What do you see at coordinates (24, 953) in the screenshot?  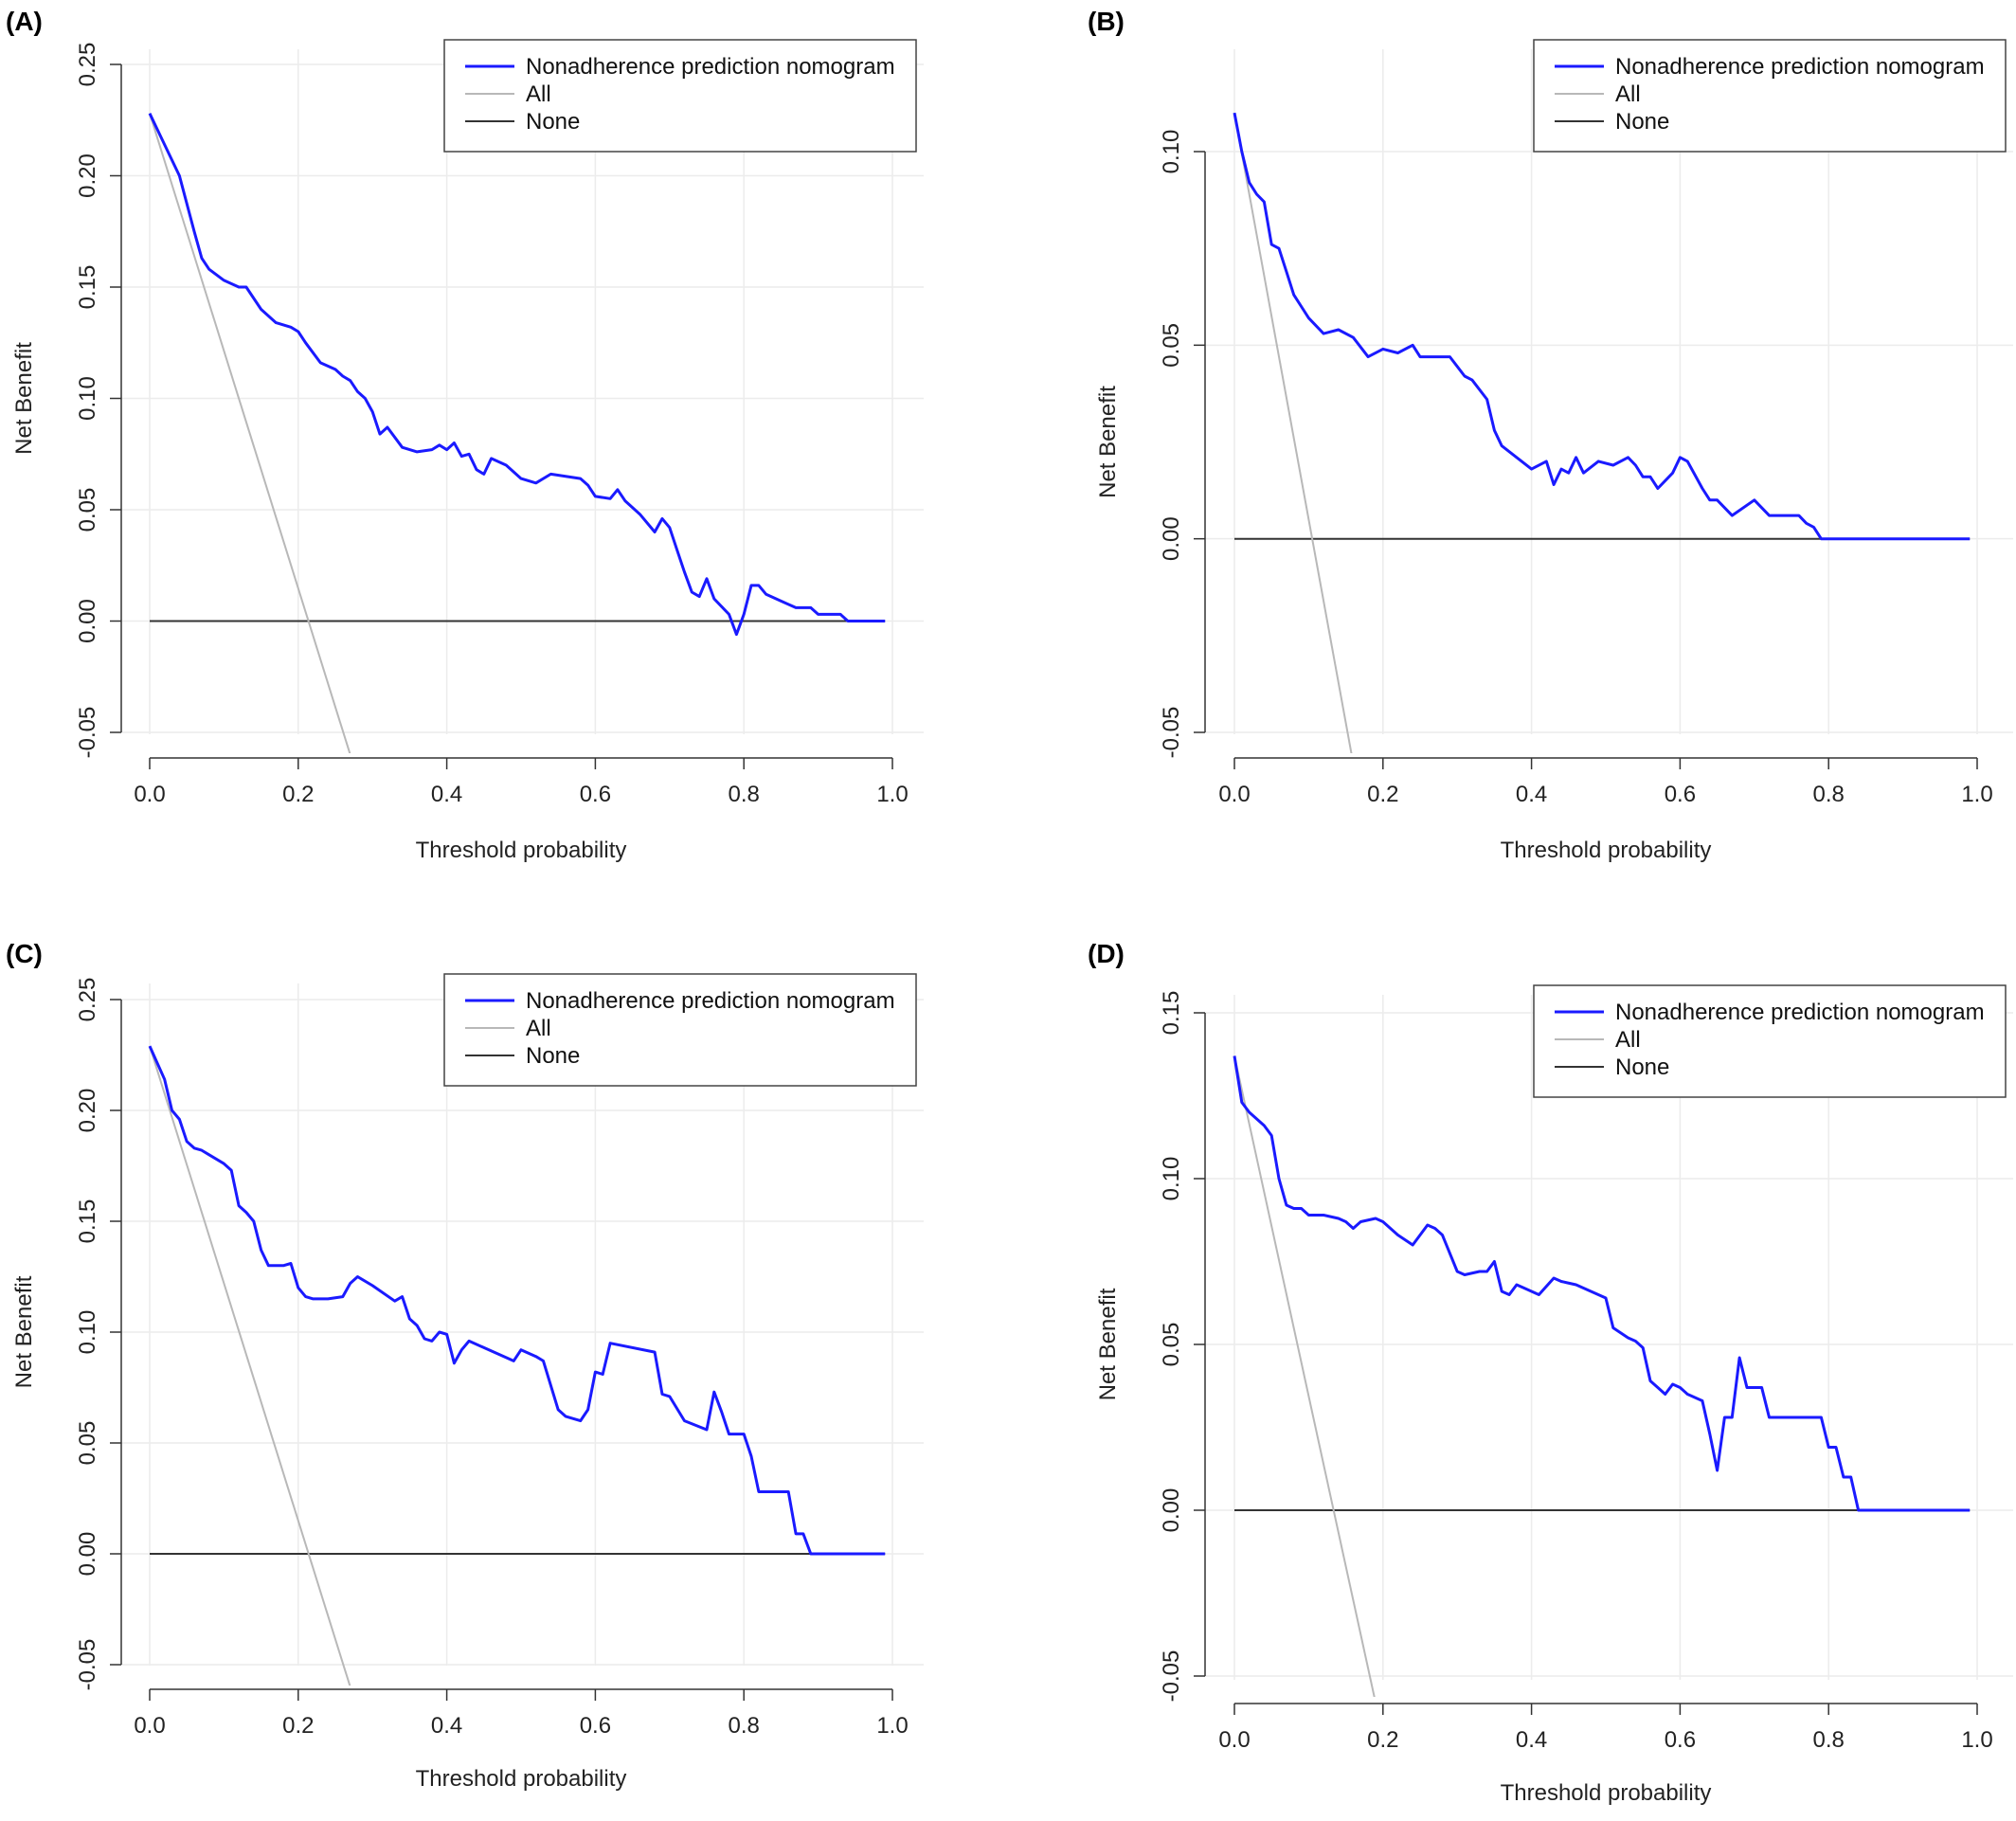 I see `panel-label: (C)` at bounding box center [24, 953].